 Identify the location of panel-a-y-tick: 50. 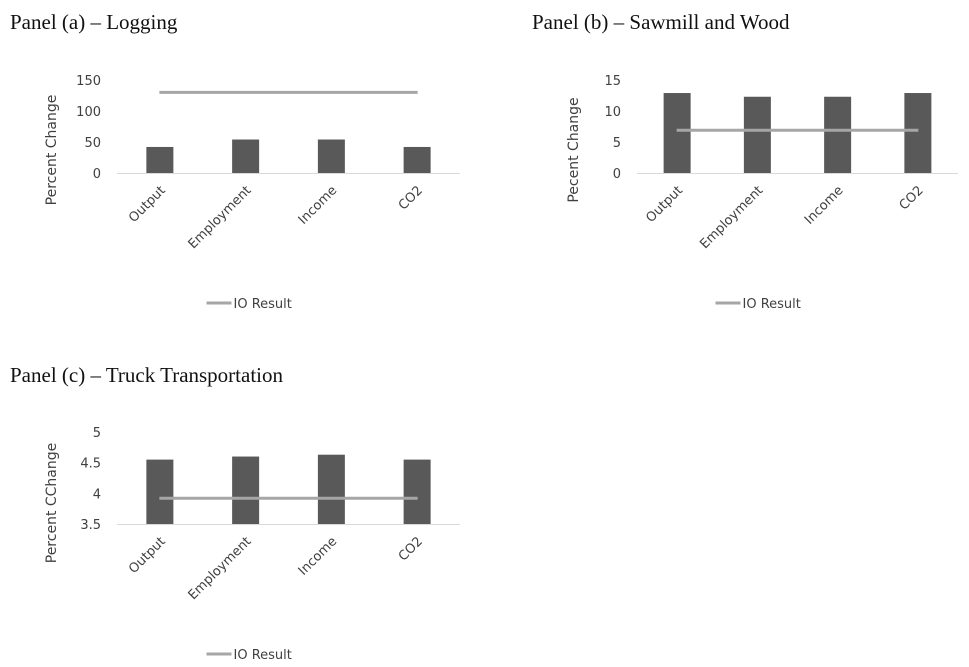
(92, 143).